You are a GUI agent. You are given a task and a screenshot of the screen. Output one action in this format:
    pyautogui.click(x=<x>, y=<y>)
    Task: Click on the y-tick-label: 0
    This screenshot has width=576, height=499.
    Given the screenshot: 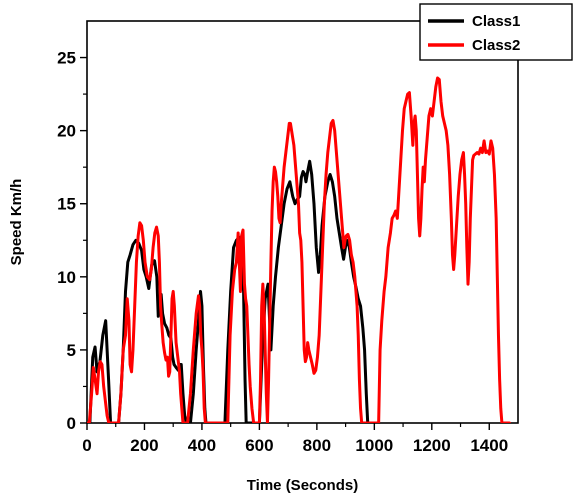 What is the action you would take?
    pyautogui.click(x=71, y=423)
    